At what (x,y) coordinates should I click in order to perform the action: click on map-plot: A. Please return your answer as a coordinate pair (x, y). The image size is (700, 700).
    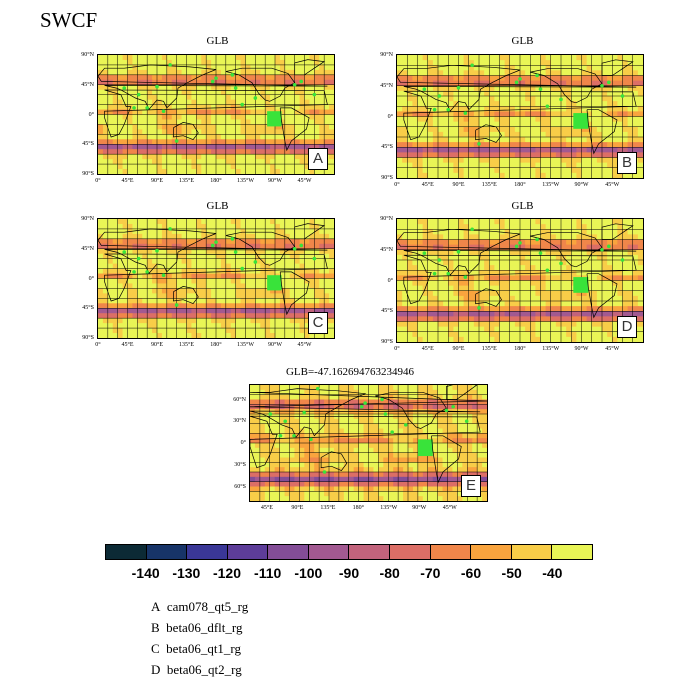
    Looking at the image, I should click on (216, 114).